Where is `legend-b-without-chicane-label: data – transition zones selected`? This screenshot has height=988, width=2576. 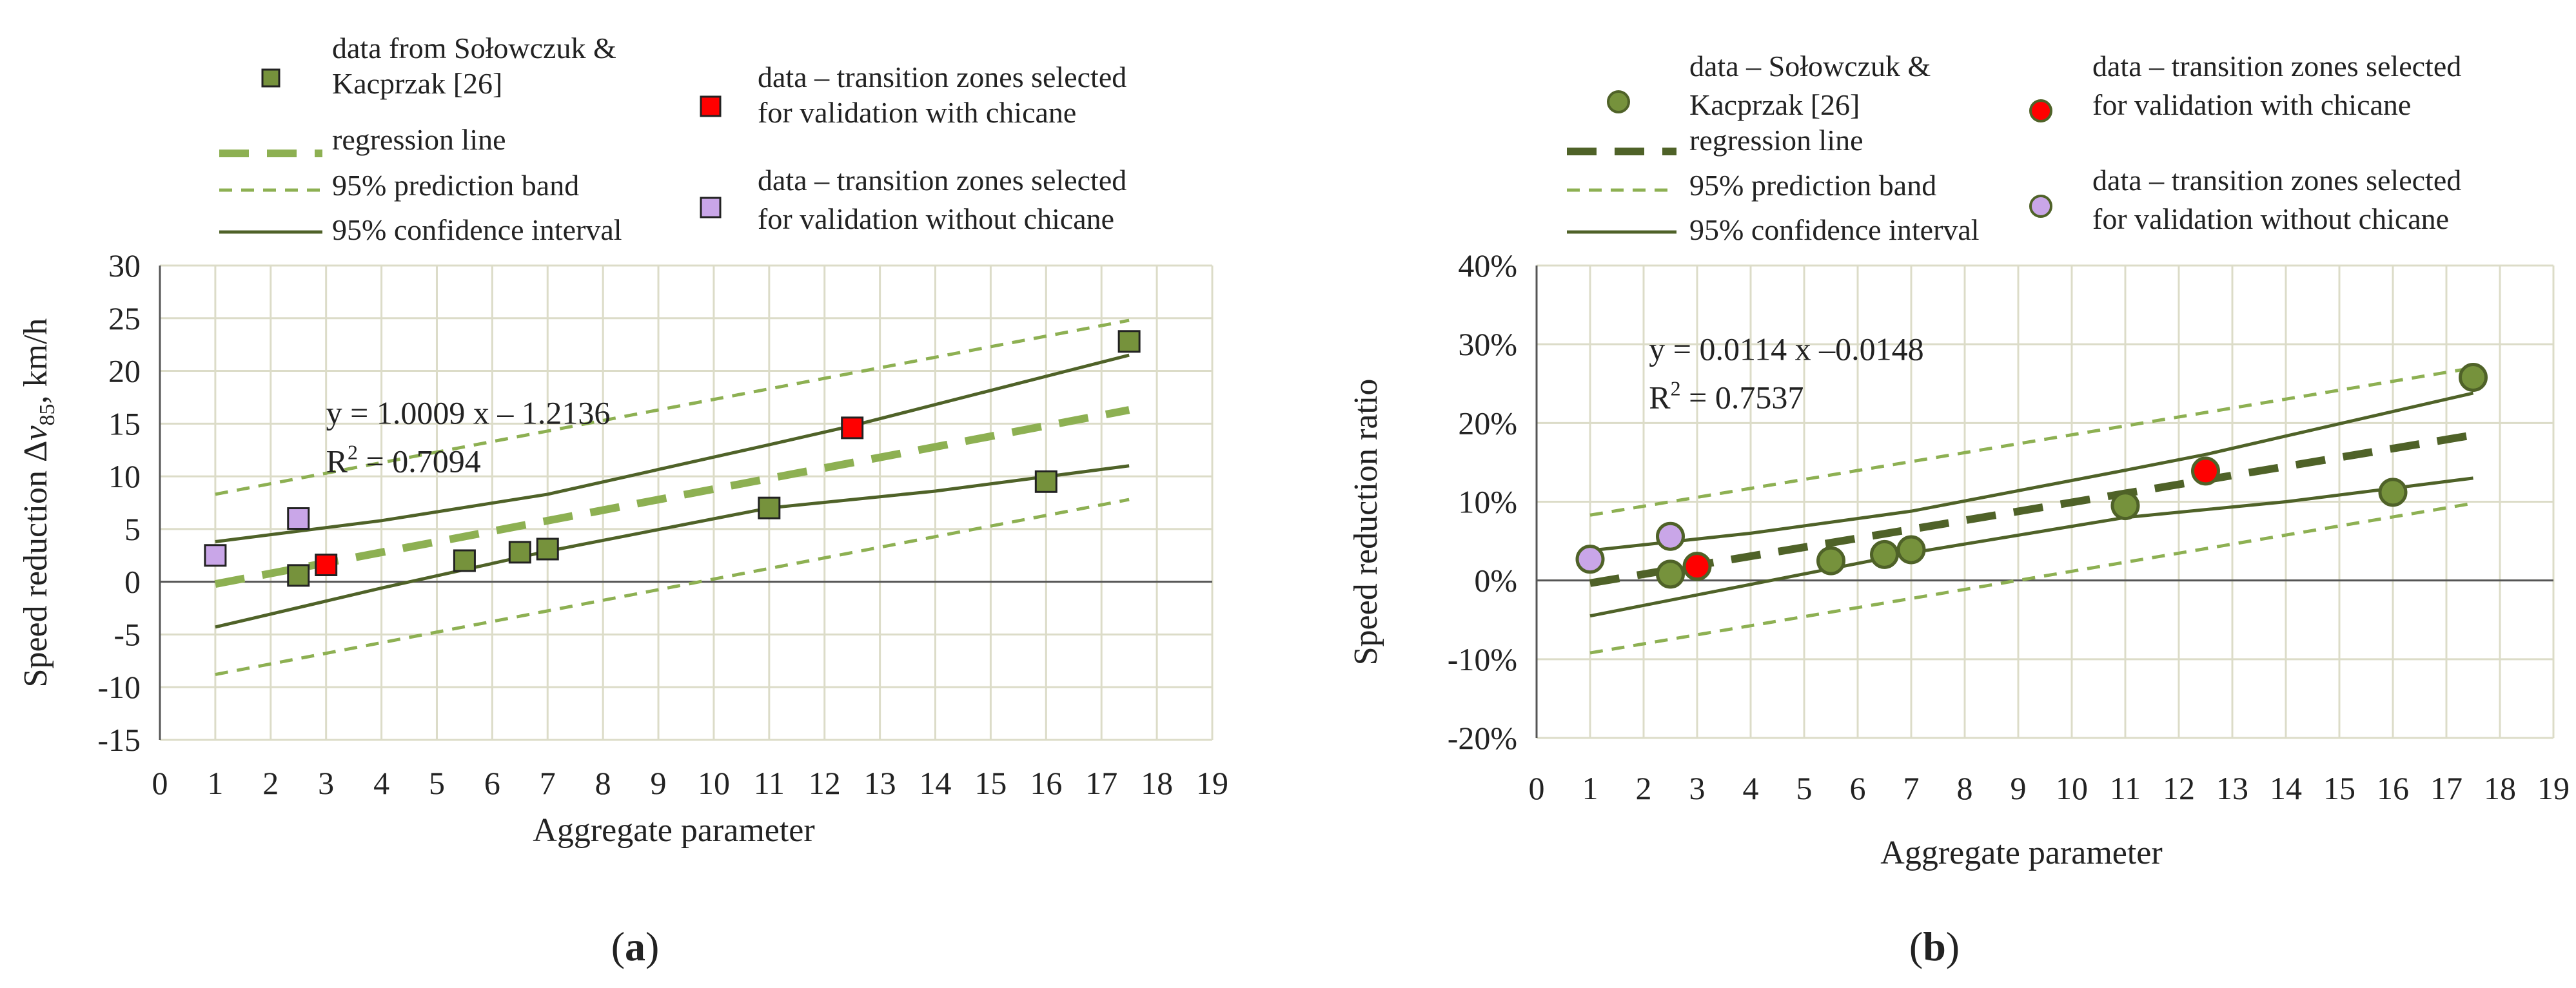 legend-b-without-chicane-label: data – transition zones selected is located at coordinates (2276, 180).